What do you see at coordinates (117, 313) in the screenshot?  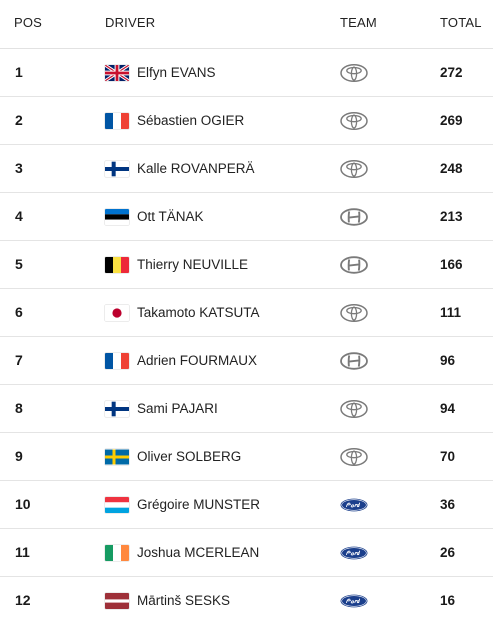 I see `japan-flag-icon` at bounding box center [117, 313].